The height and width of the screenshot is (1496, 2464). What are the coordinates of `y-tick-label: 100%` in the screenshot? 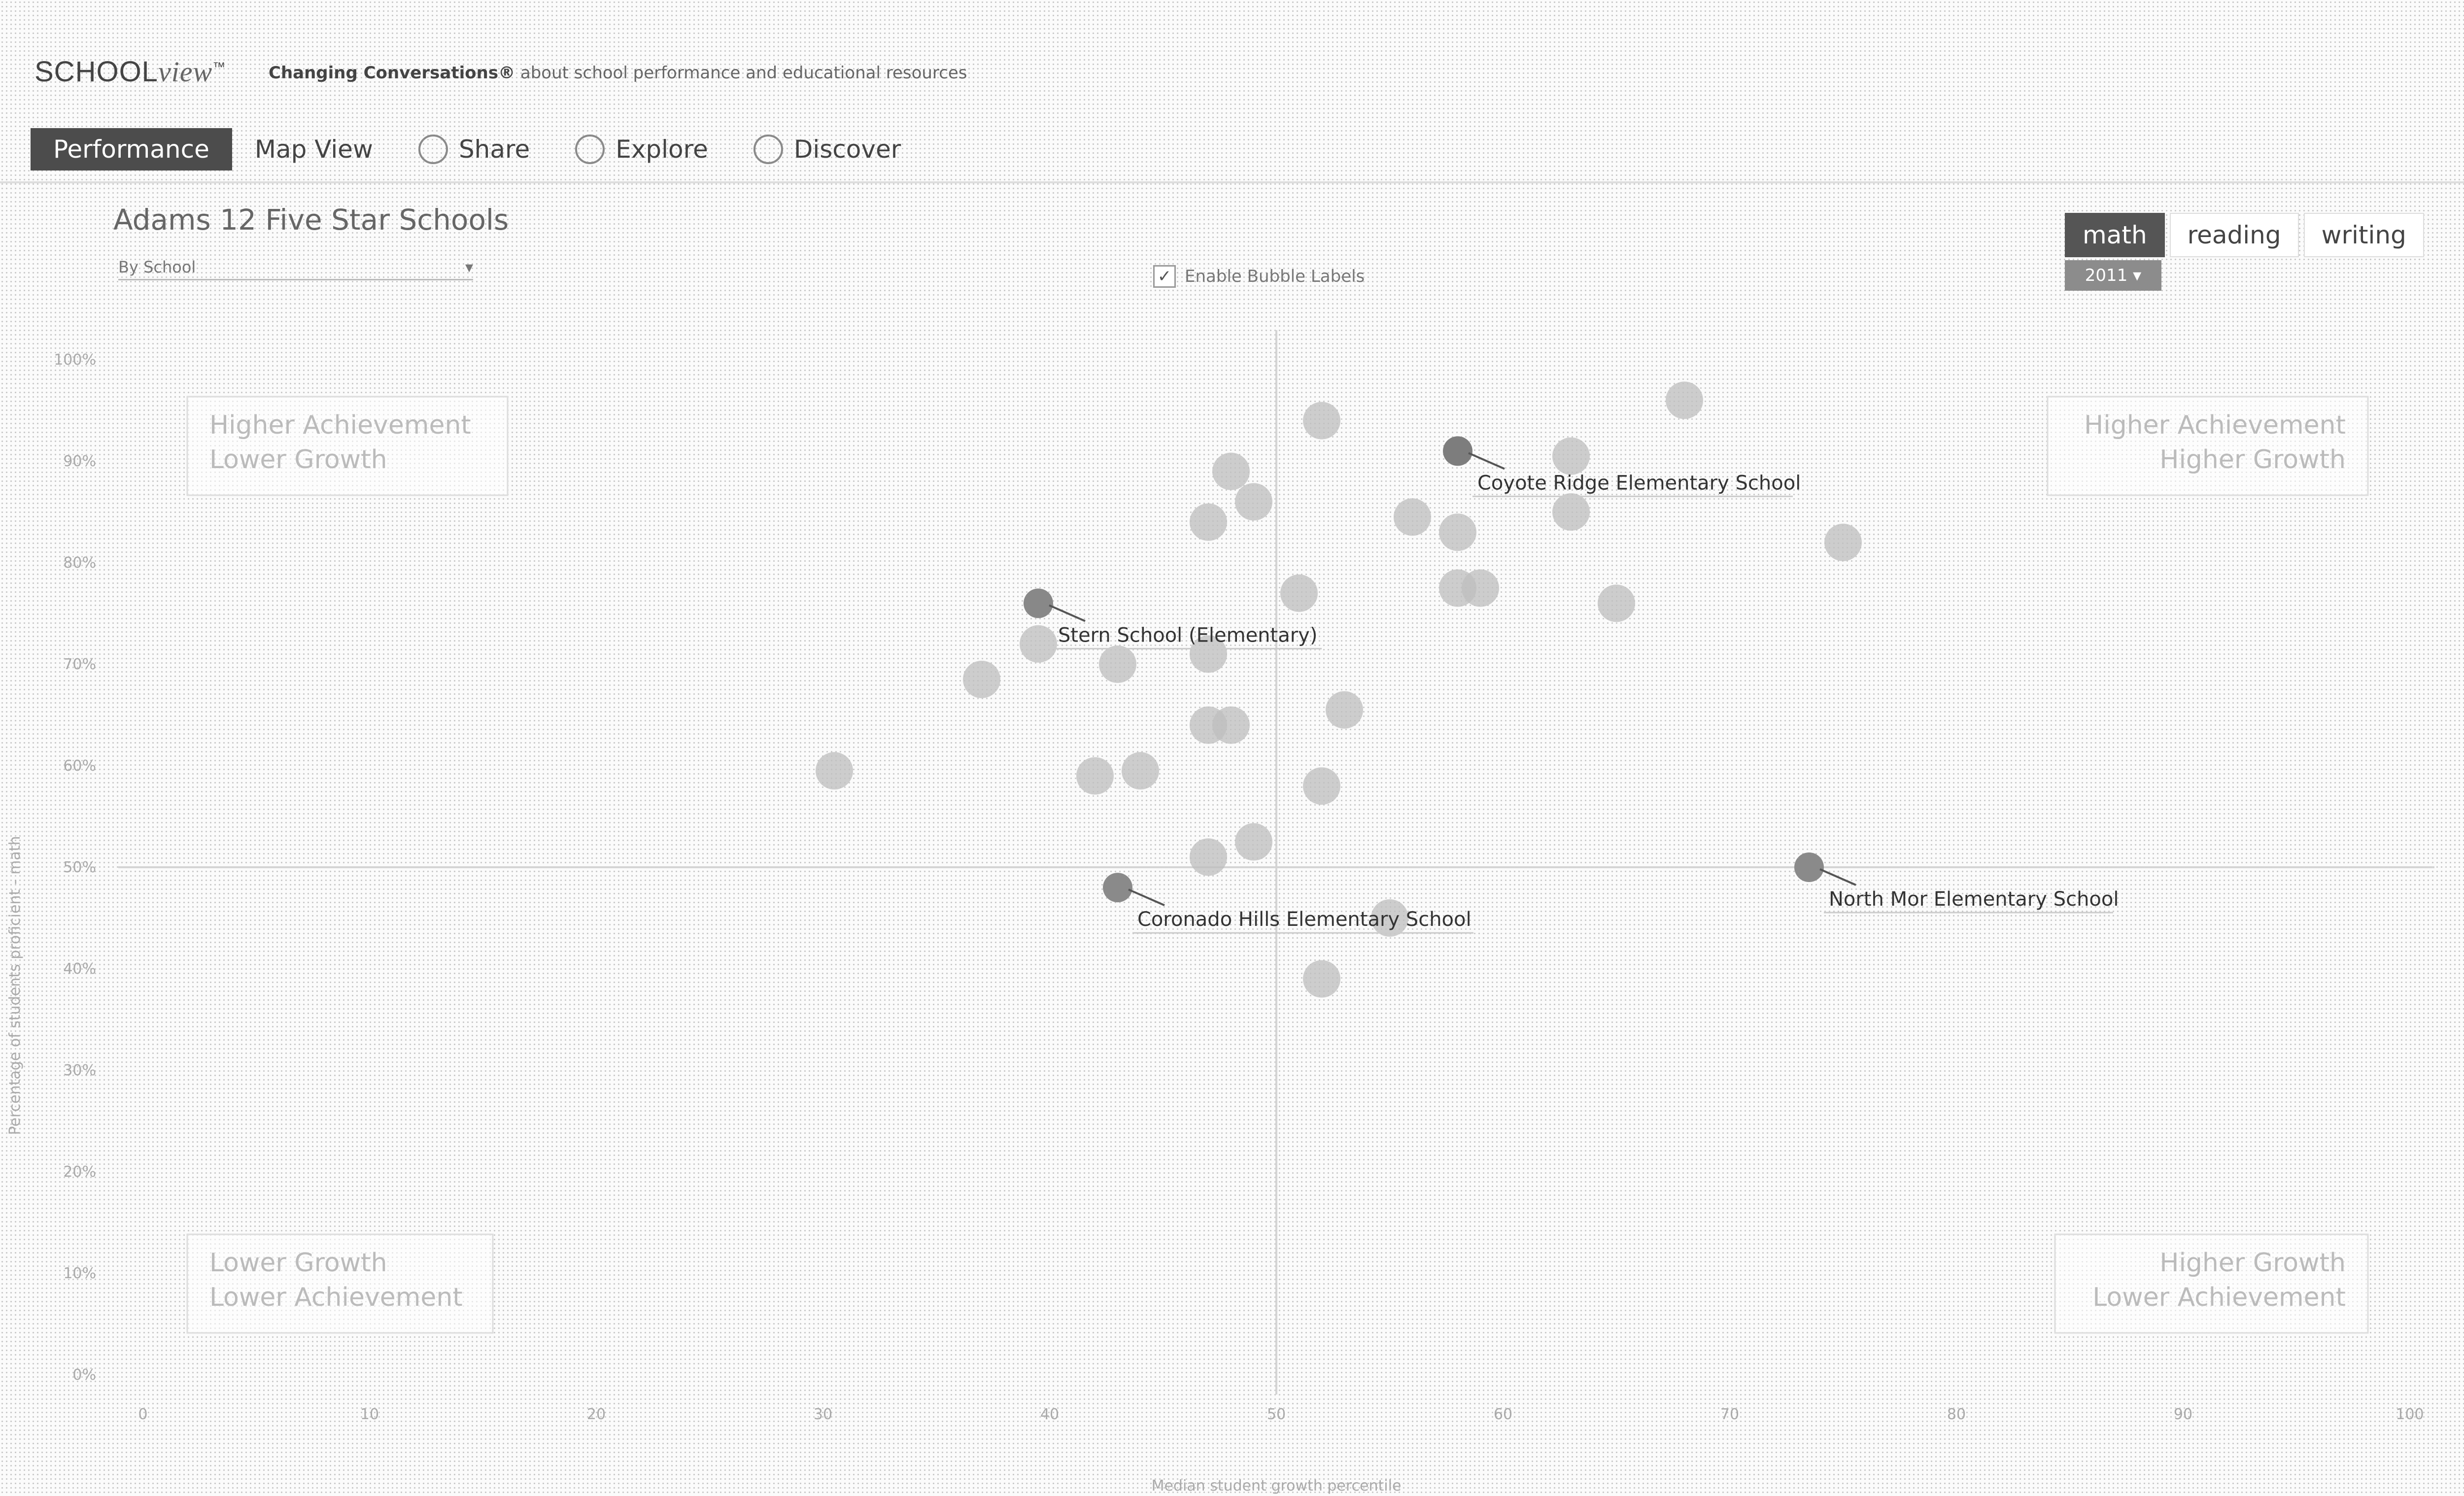 It's located at (75, 360).